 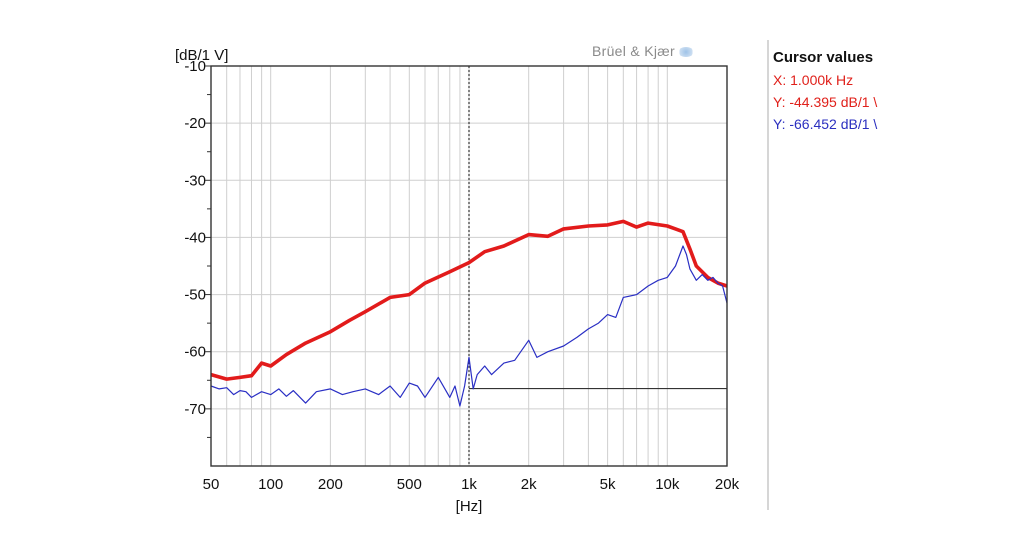 What do you see at coordinates (330, 484) in the screenshot?
I see `x-tick-label: 200` at bounding box center [330, 484].